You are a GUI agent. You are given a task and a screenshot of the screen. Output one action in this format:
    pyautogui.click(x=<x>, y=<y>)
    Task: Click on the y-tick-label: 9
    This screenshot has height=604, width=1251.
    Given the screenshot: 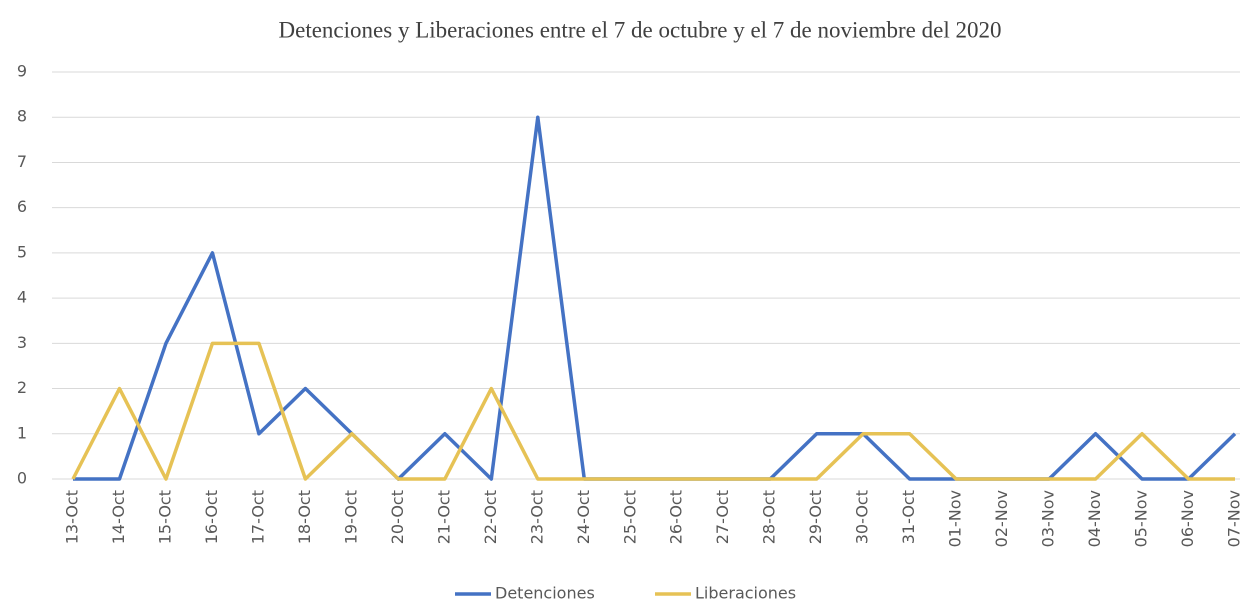 What is the action you would take?
    pyautogui.click(x=22, y=71)
    